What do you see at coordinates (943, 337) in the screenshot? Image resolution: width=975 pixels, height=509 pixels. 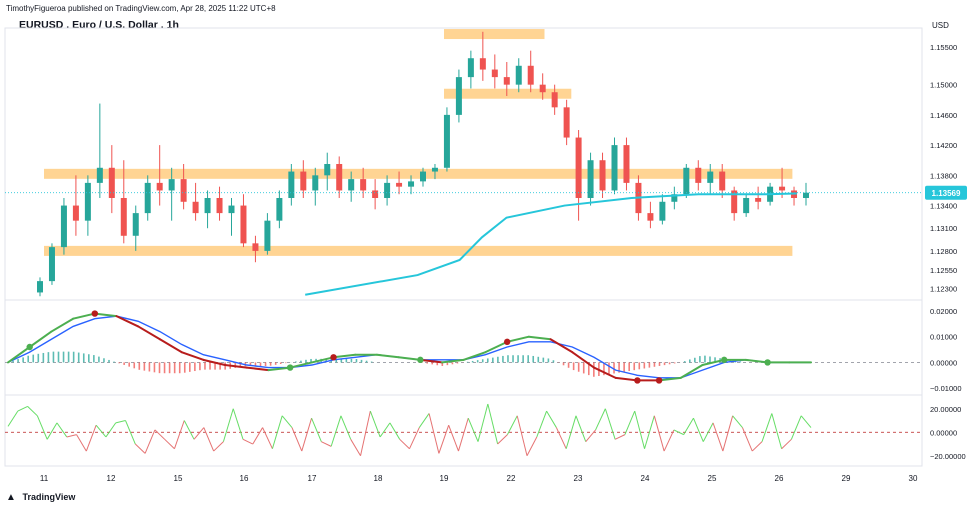 I see `macd-tick-label: 0.01000` at bounding box center [943, 337].